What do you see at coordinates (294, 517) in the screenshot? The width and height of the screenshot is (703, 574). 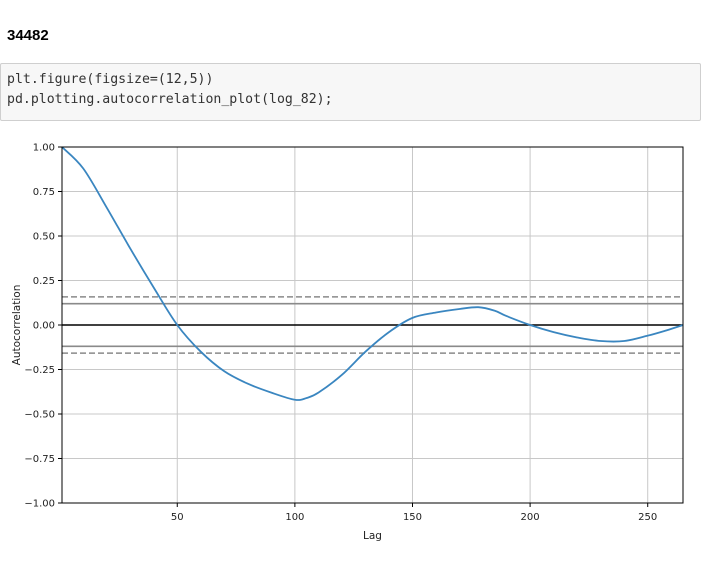 I see `x-tick-label: 100` at bounding box center [294, 517].